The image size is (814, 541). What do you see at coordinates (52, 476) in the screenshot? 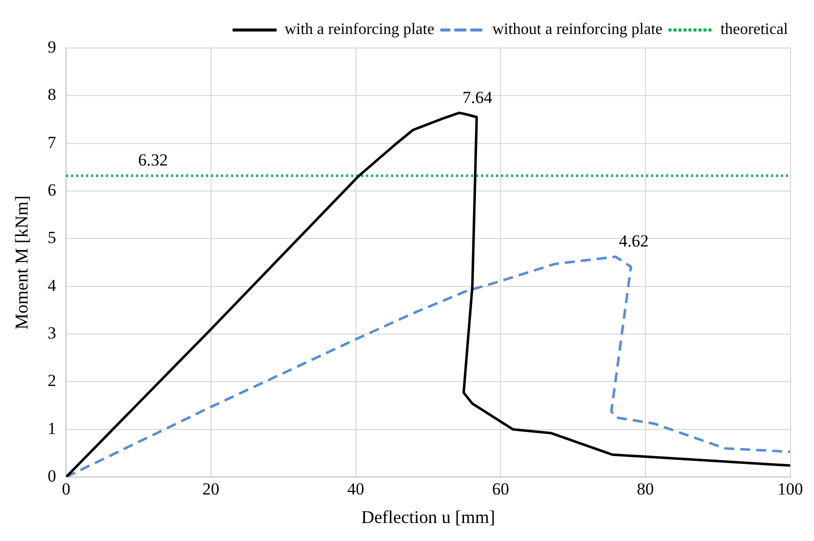
I see `y-tick-label: 0` at bounding box center [52, 476].